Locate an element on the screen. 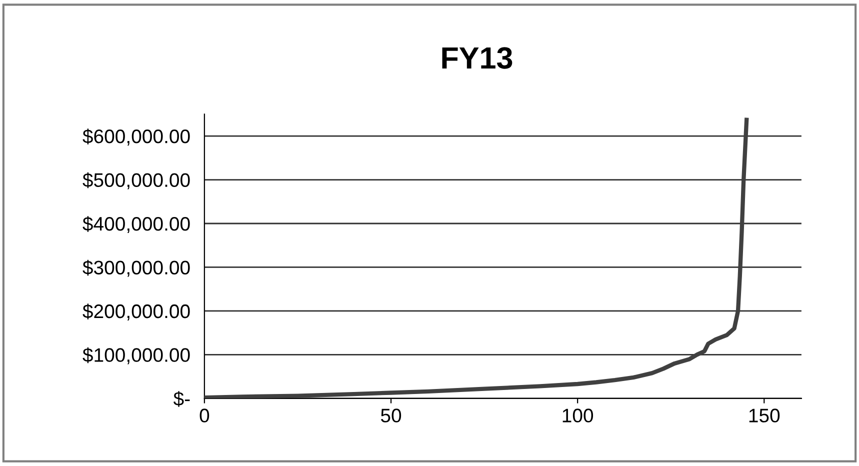  y-tick-label: $400,000.00 is located at coordinates (136, 225).